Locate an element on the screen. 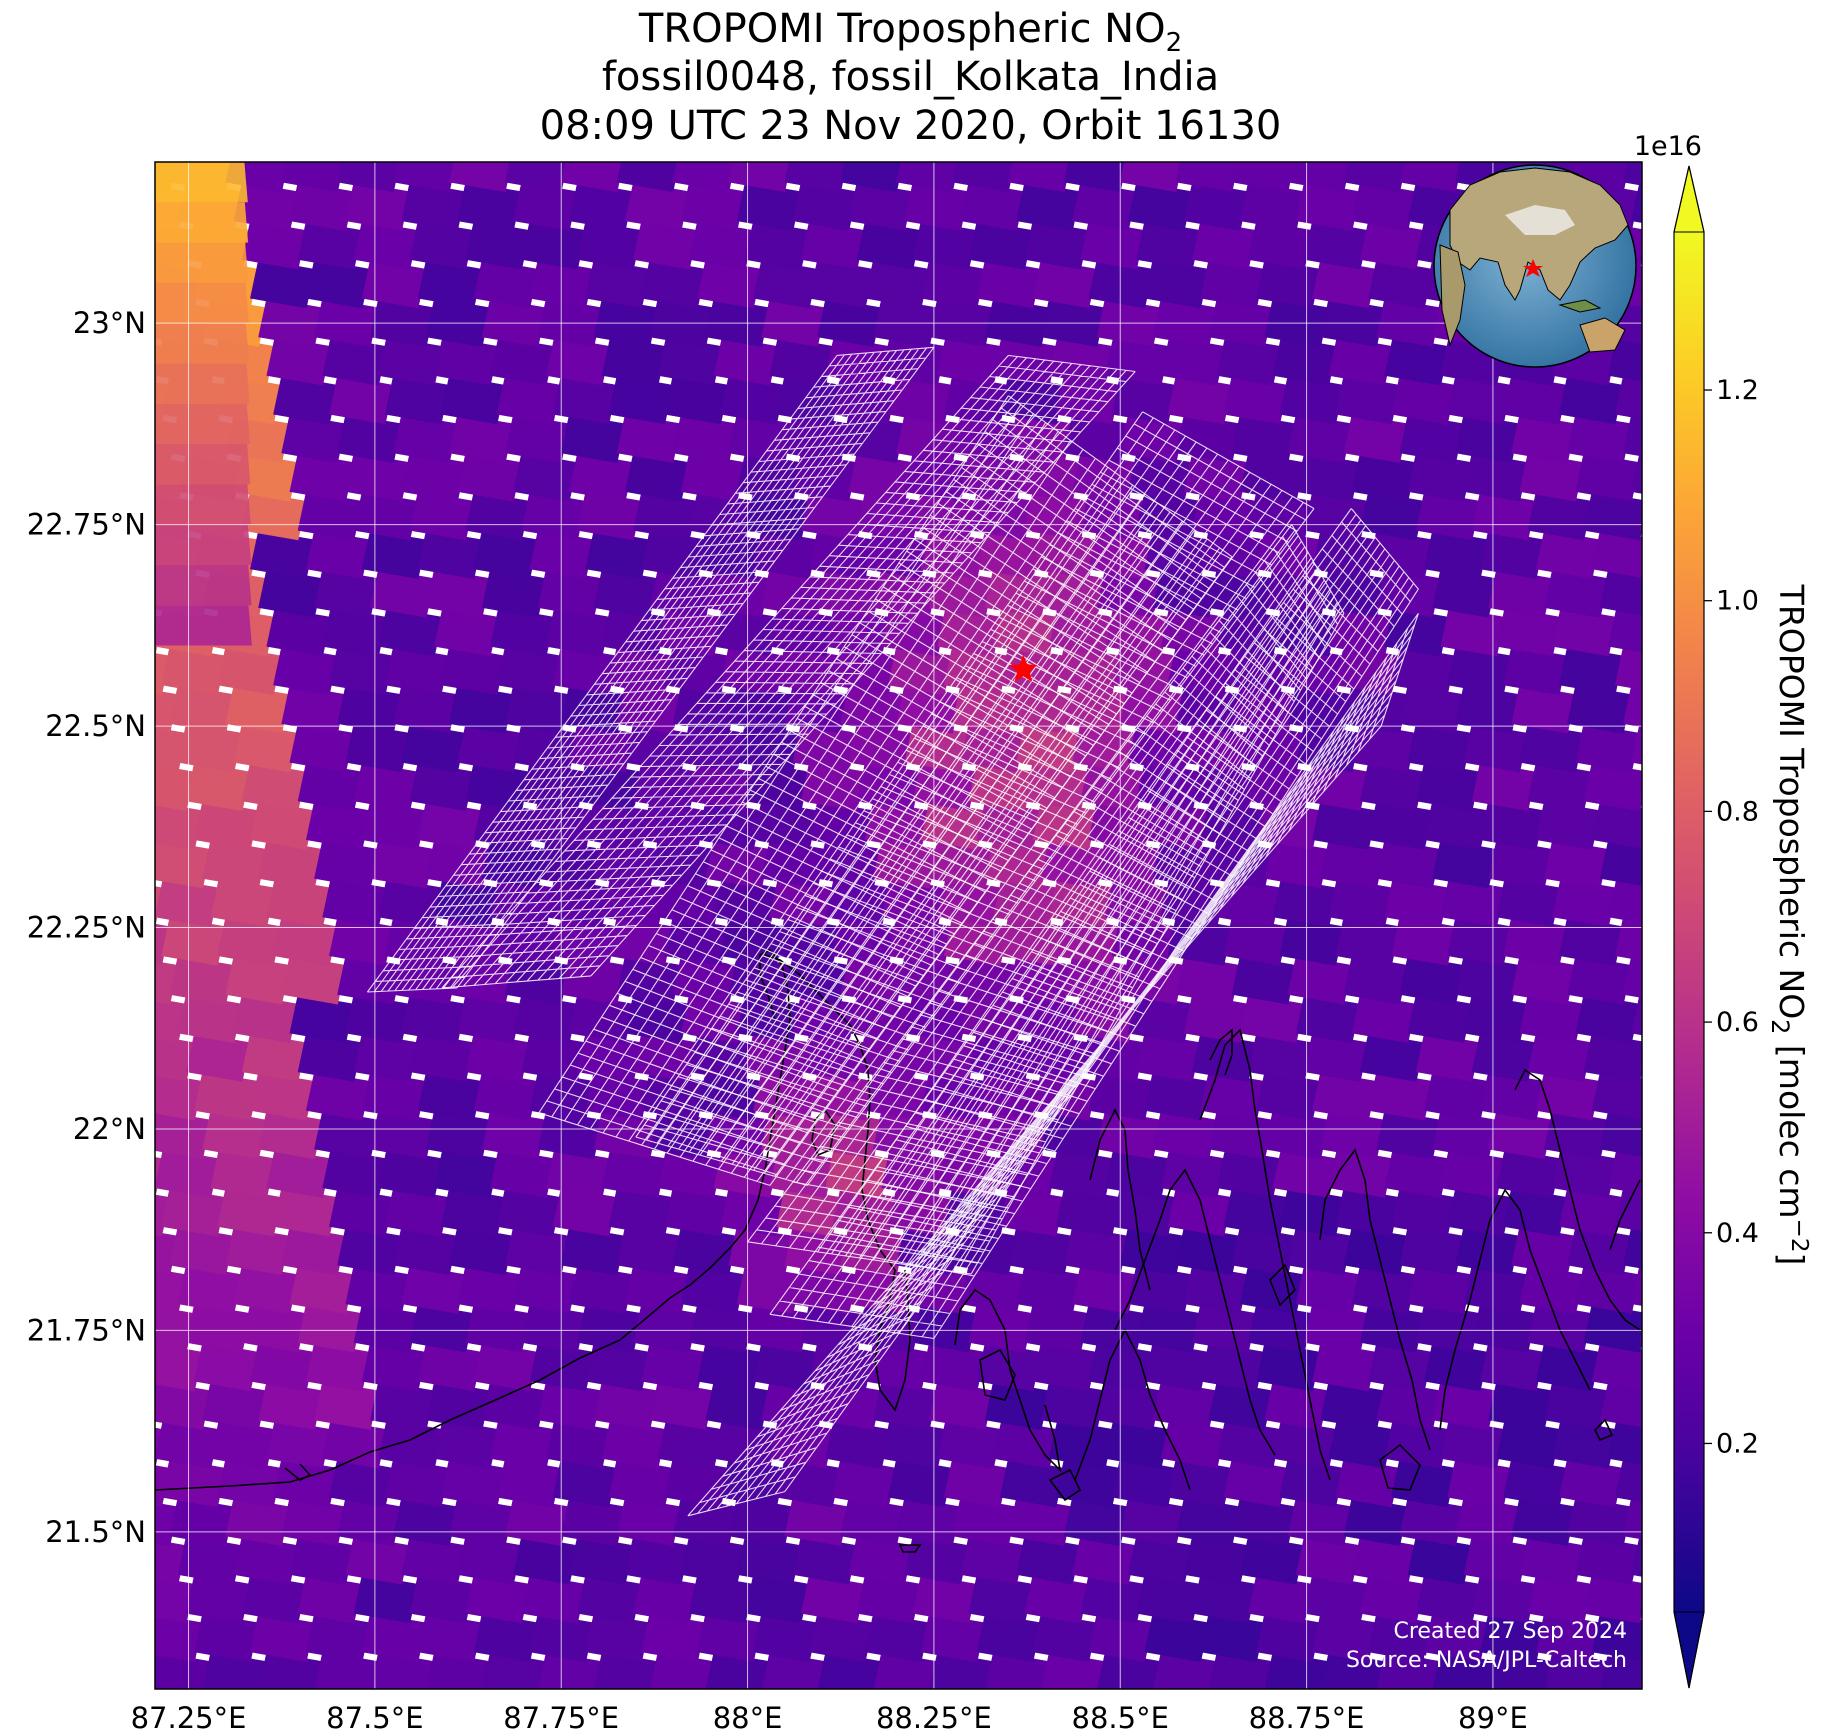  colorbar-extend-max is located at coordinates (1689, 199).